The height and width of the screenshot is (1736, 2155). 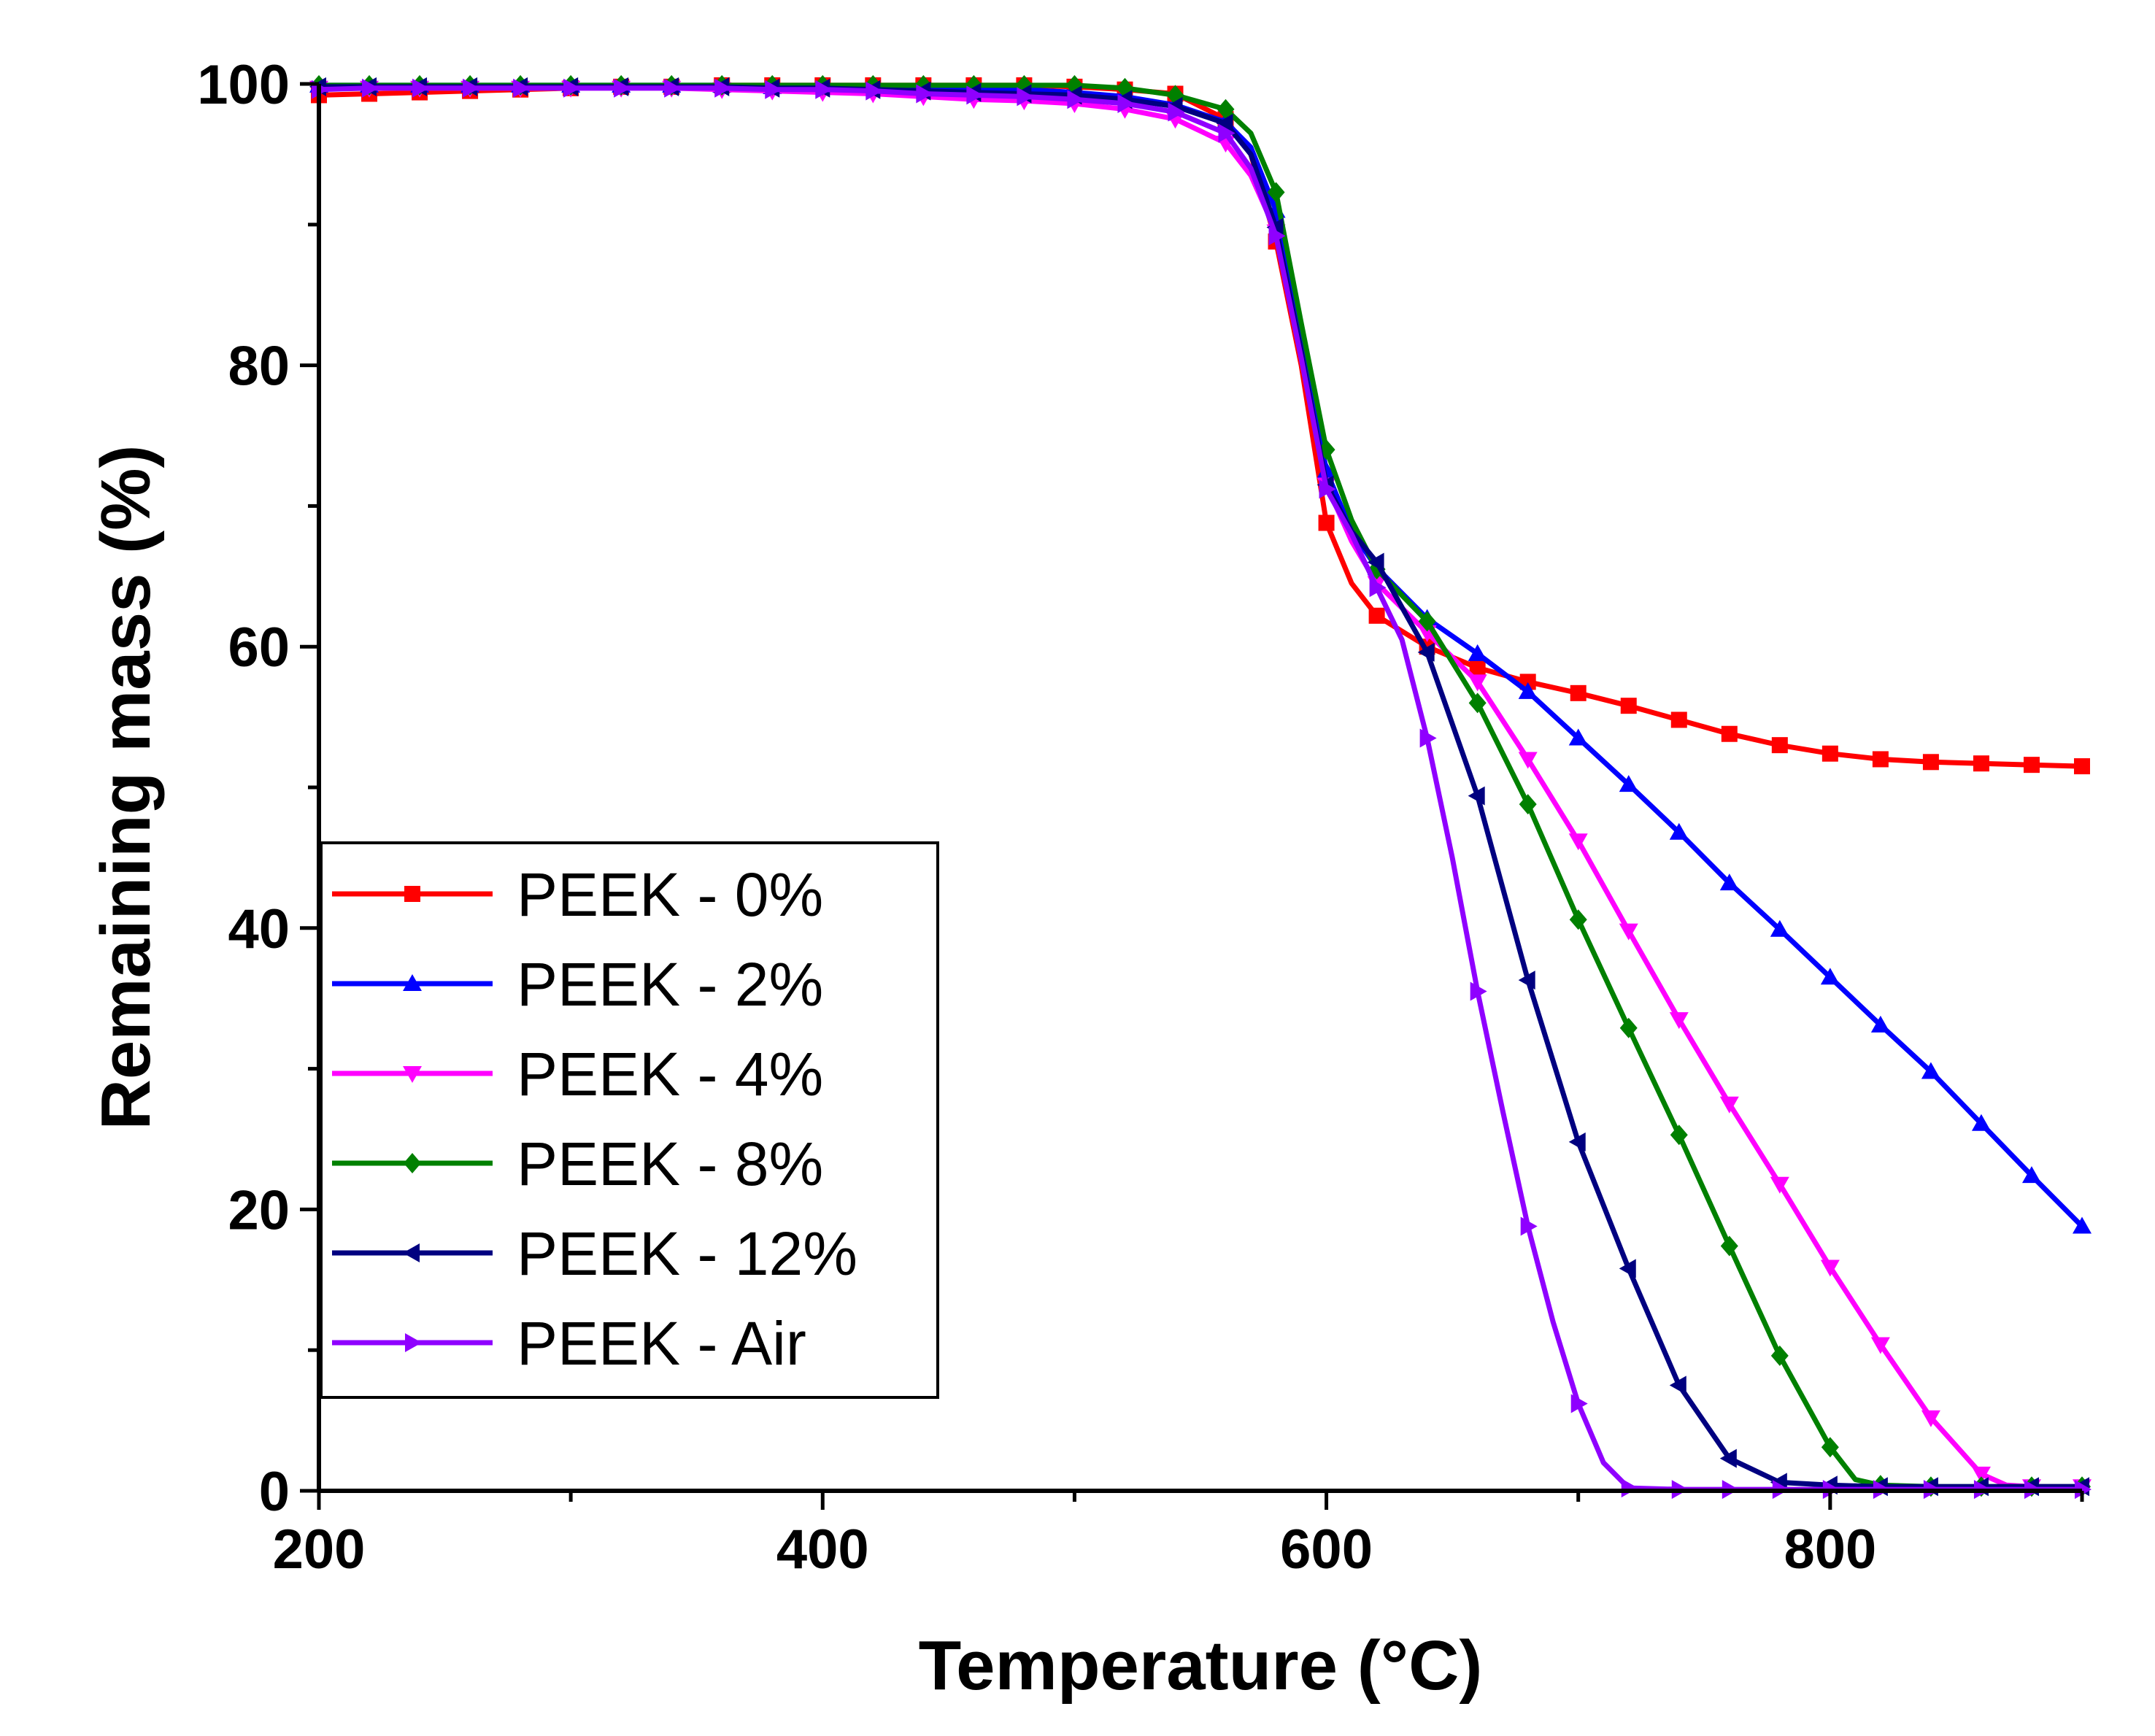 I want to click on legend-box, so click(x=630, y=1120).